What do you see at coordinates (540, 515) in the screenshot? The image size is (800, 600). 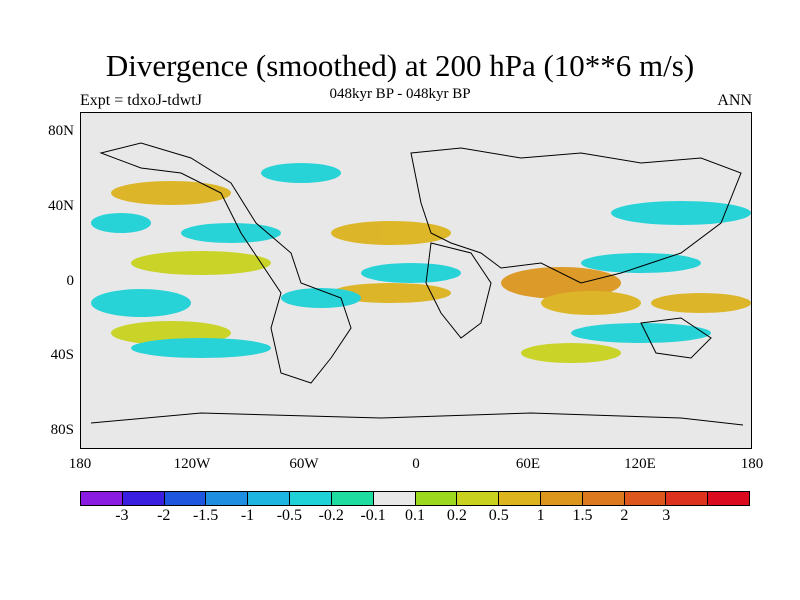 I see `colorbar-label: 1` at bounding box center [540, 515].